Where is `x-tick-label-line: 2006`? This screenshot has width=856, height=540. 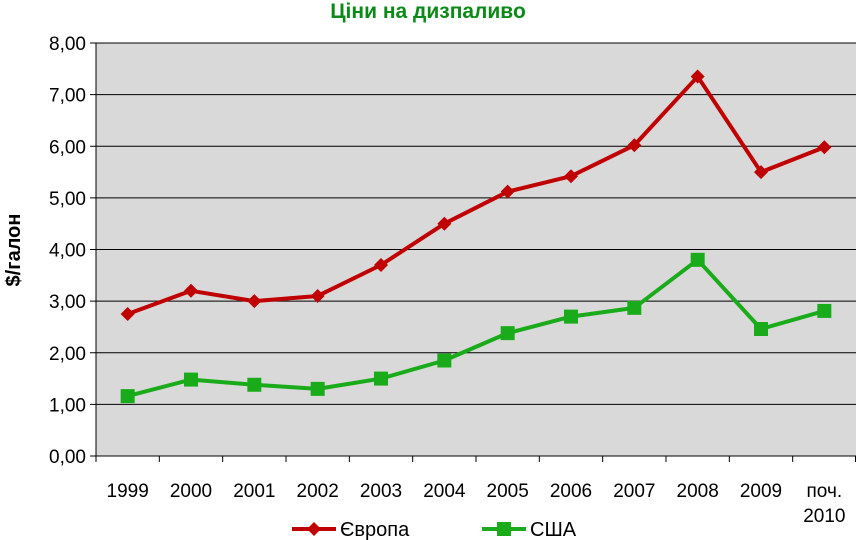 x-tick-label-line: 2006 is located at coordinates (571, 491).